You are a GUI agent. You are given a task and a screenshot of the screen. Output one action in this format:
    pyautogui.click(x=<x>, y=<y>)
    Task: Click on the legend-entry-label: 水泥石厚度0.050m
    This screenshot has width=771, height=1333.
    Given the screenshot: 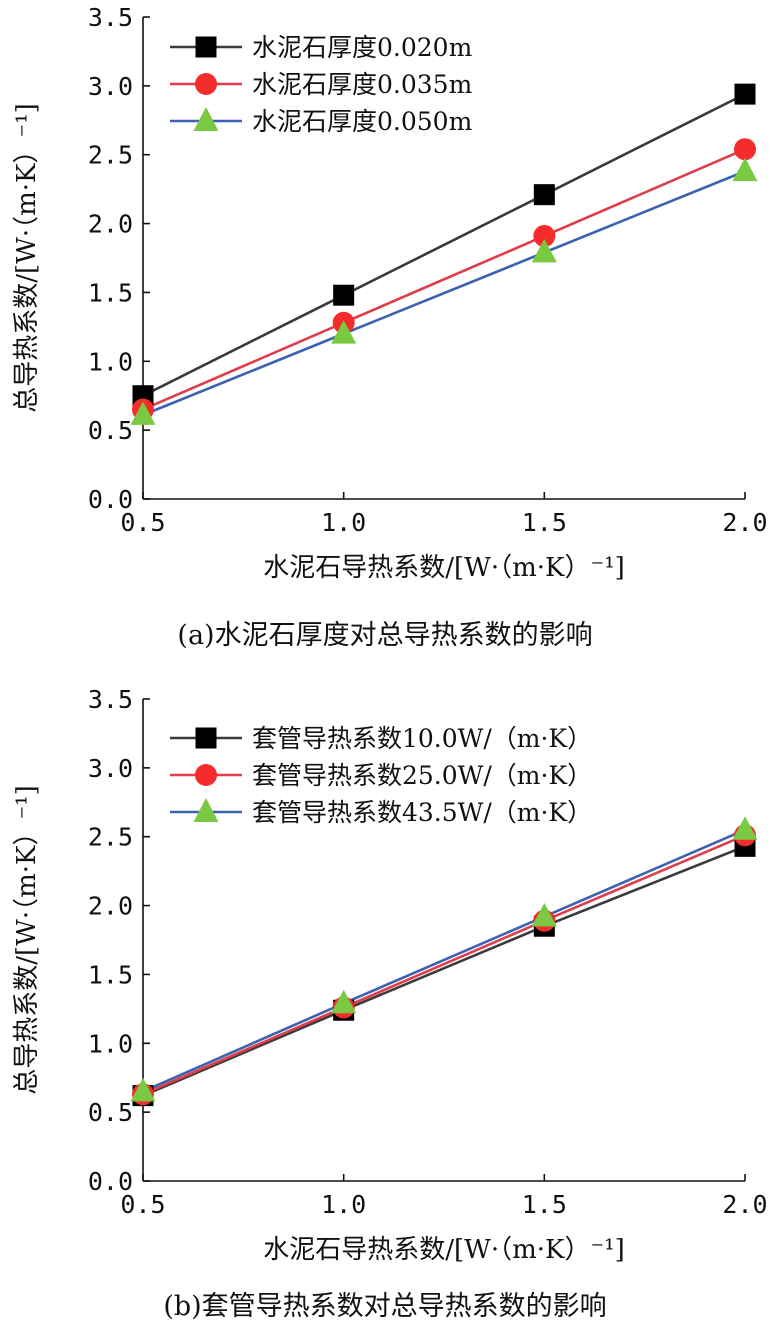 What is the action you would take?
    pyautogui.click(x=362, y=121)
    